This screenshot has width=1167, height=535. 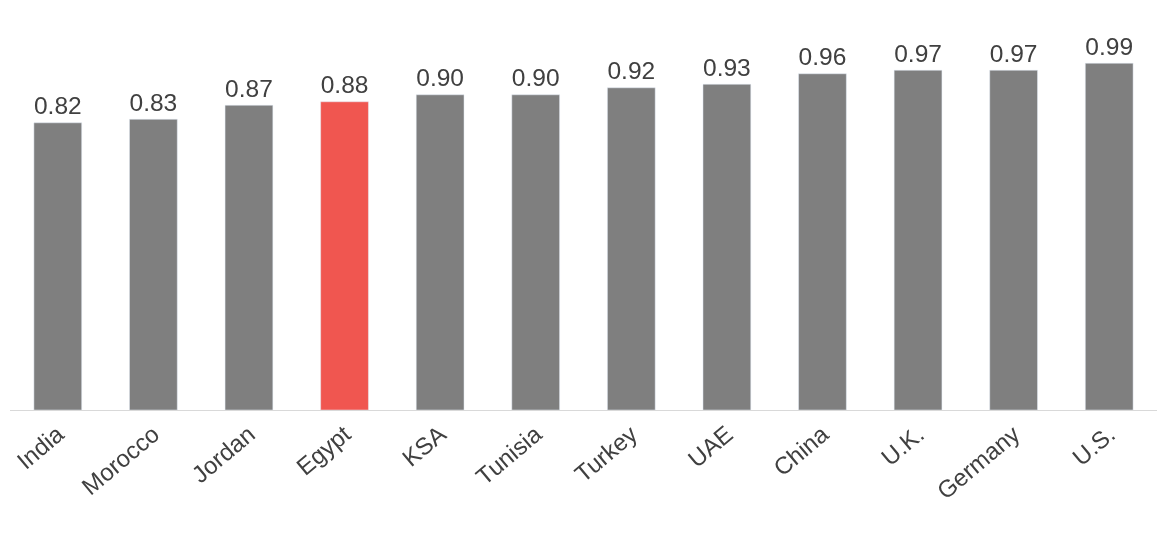 I want to click on data-label: 0.82, so click(x=57, y=106).